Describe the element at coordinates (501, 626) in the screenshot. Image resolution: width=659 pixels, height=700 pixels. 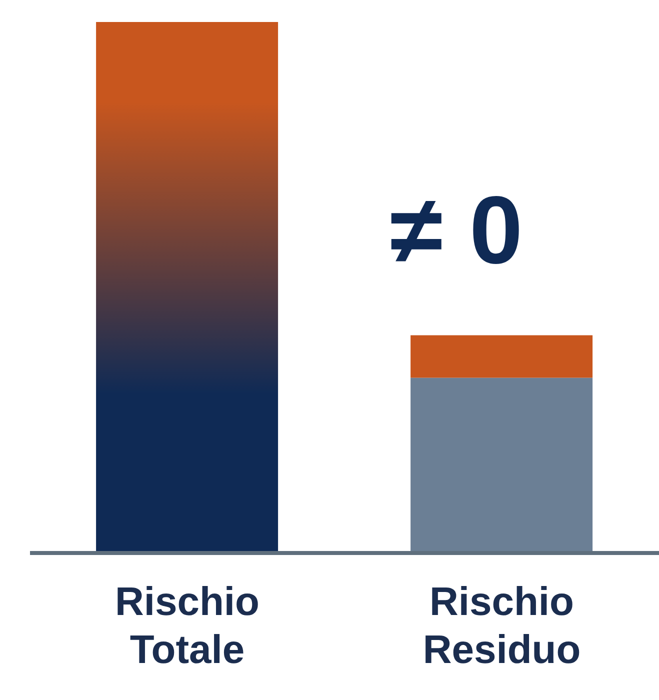
I see `x-tick-label: Rischio Residuo` at that location.